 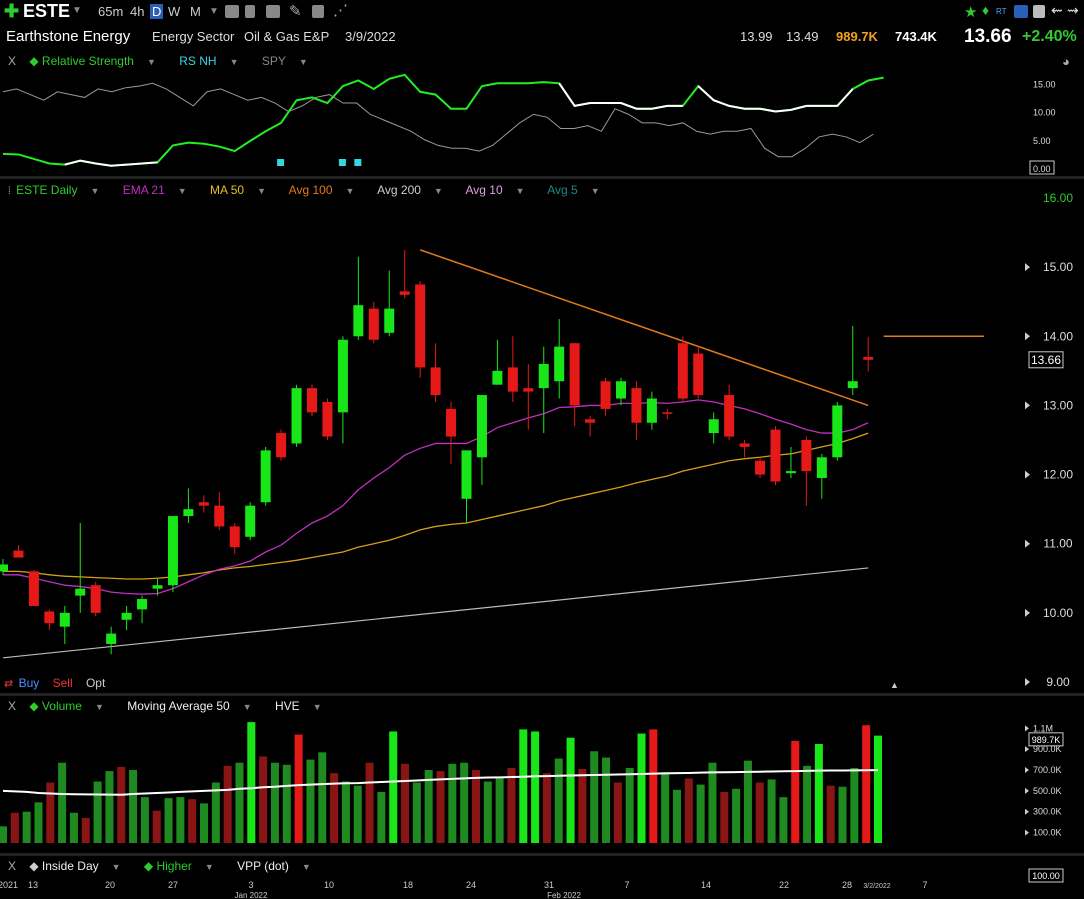 I want to click on timeframe-m: M, so click(x=195, y=11).